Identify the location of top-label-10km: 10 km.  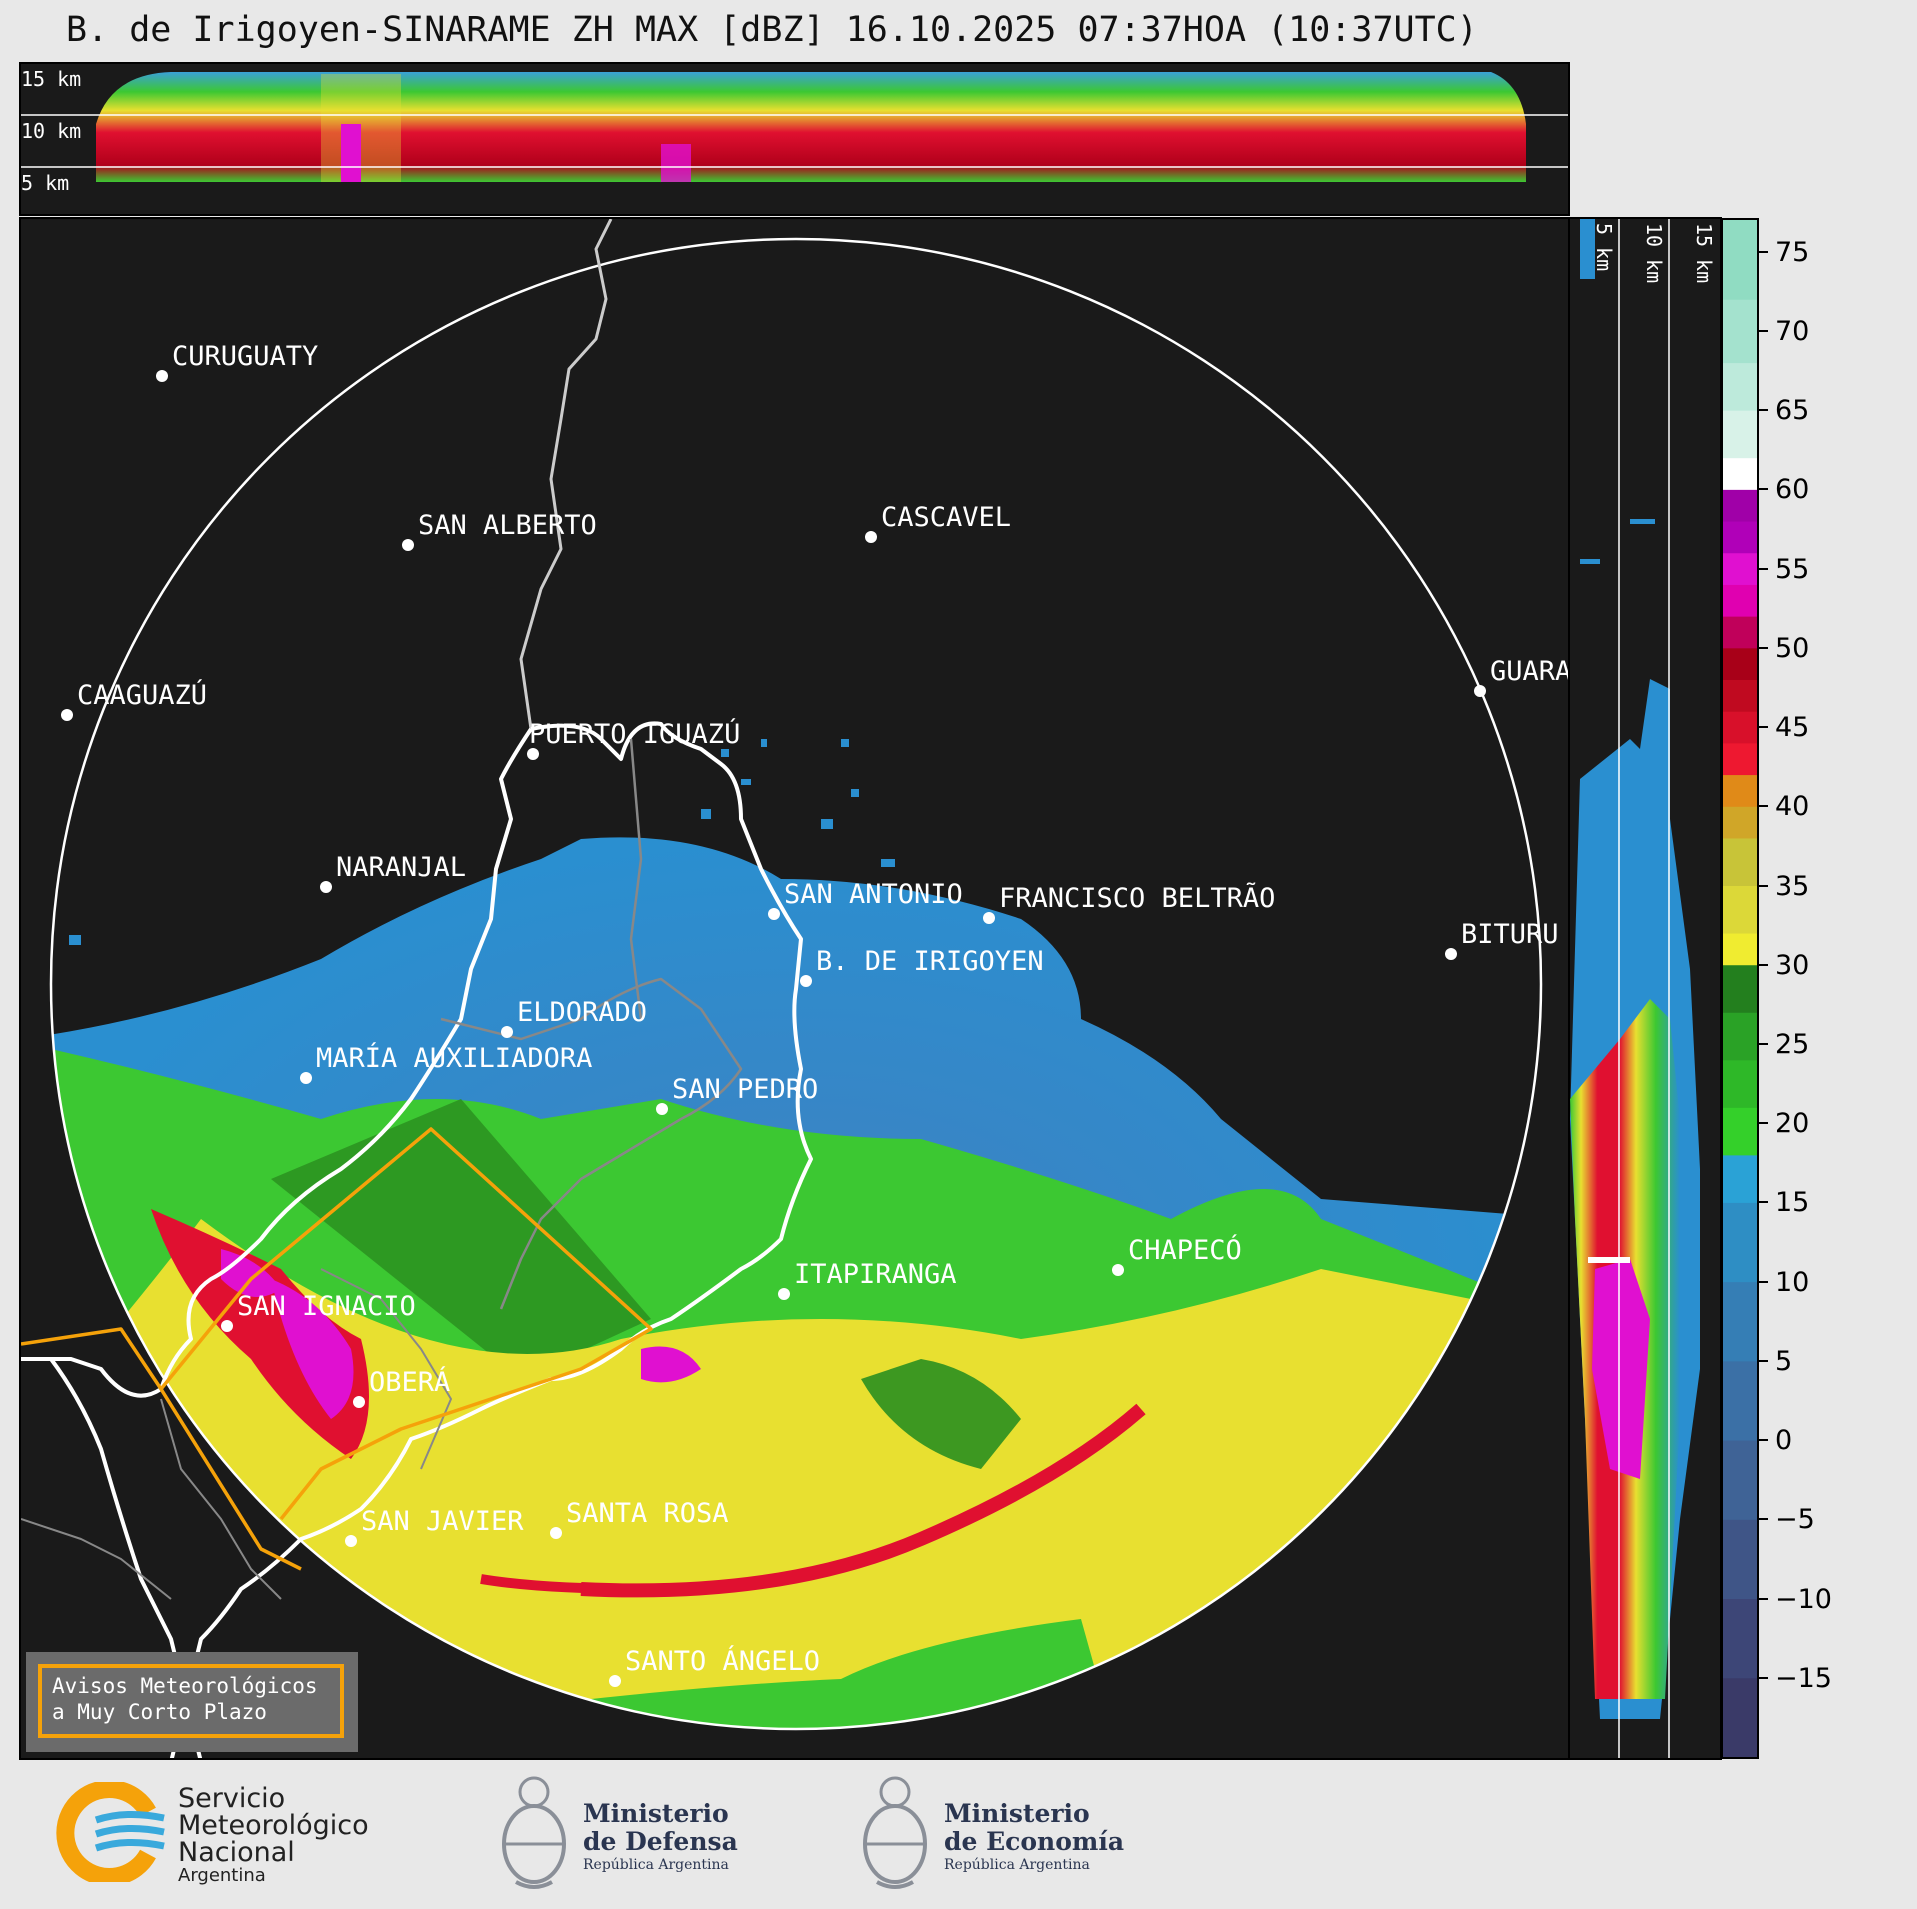
(51, 131).